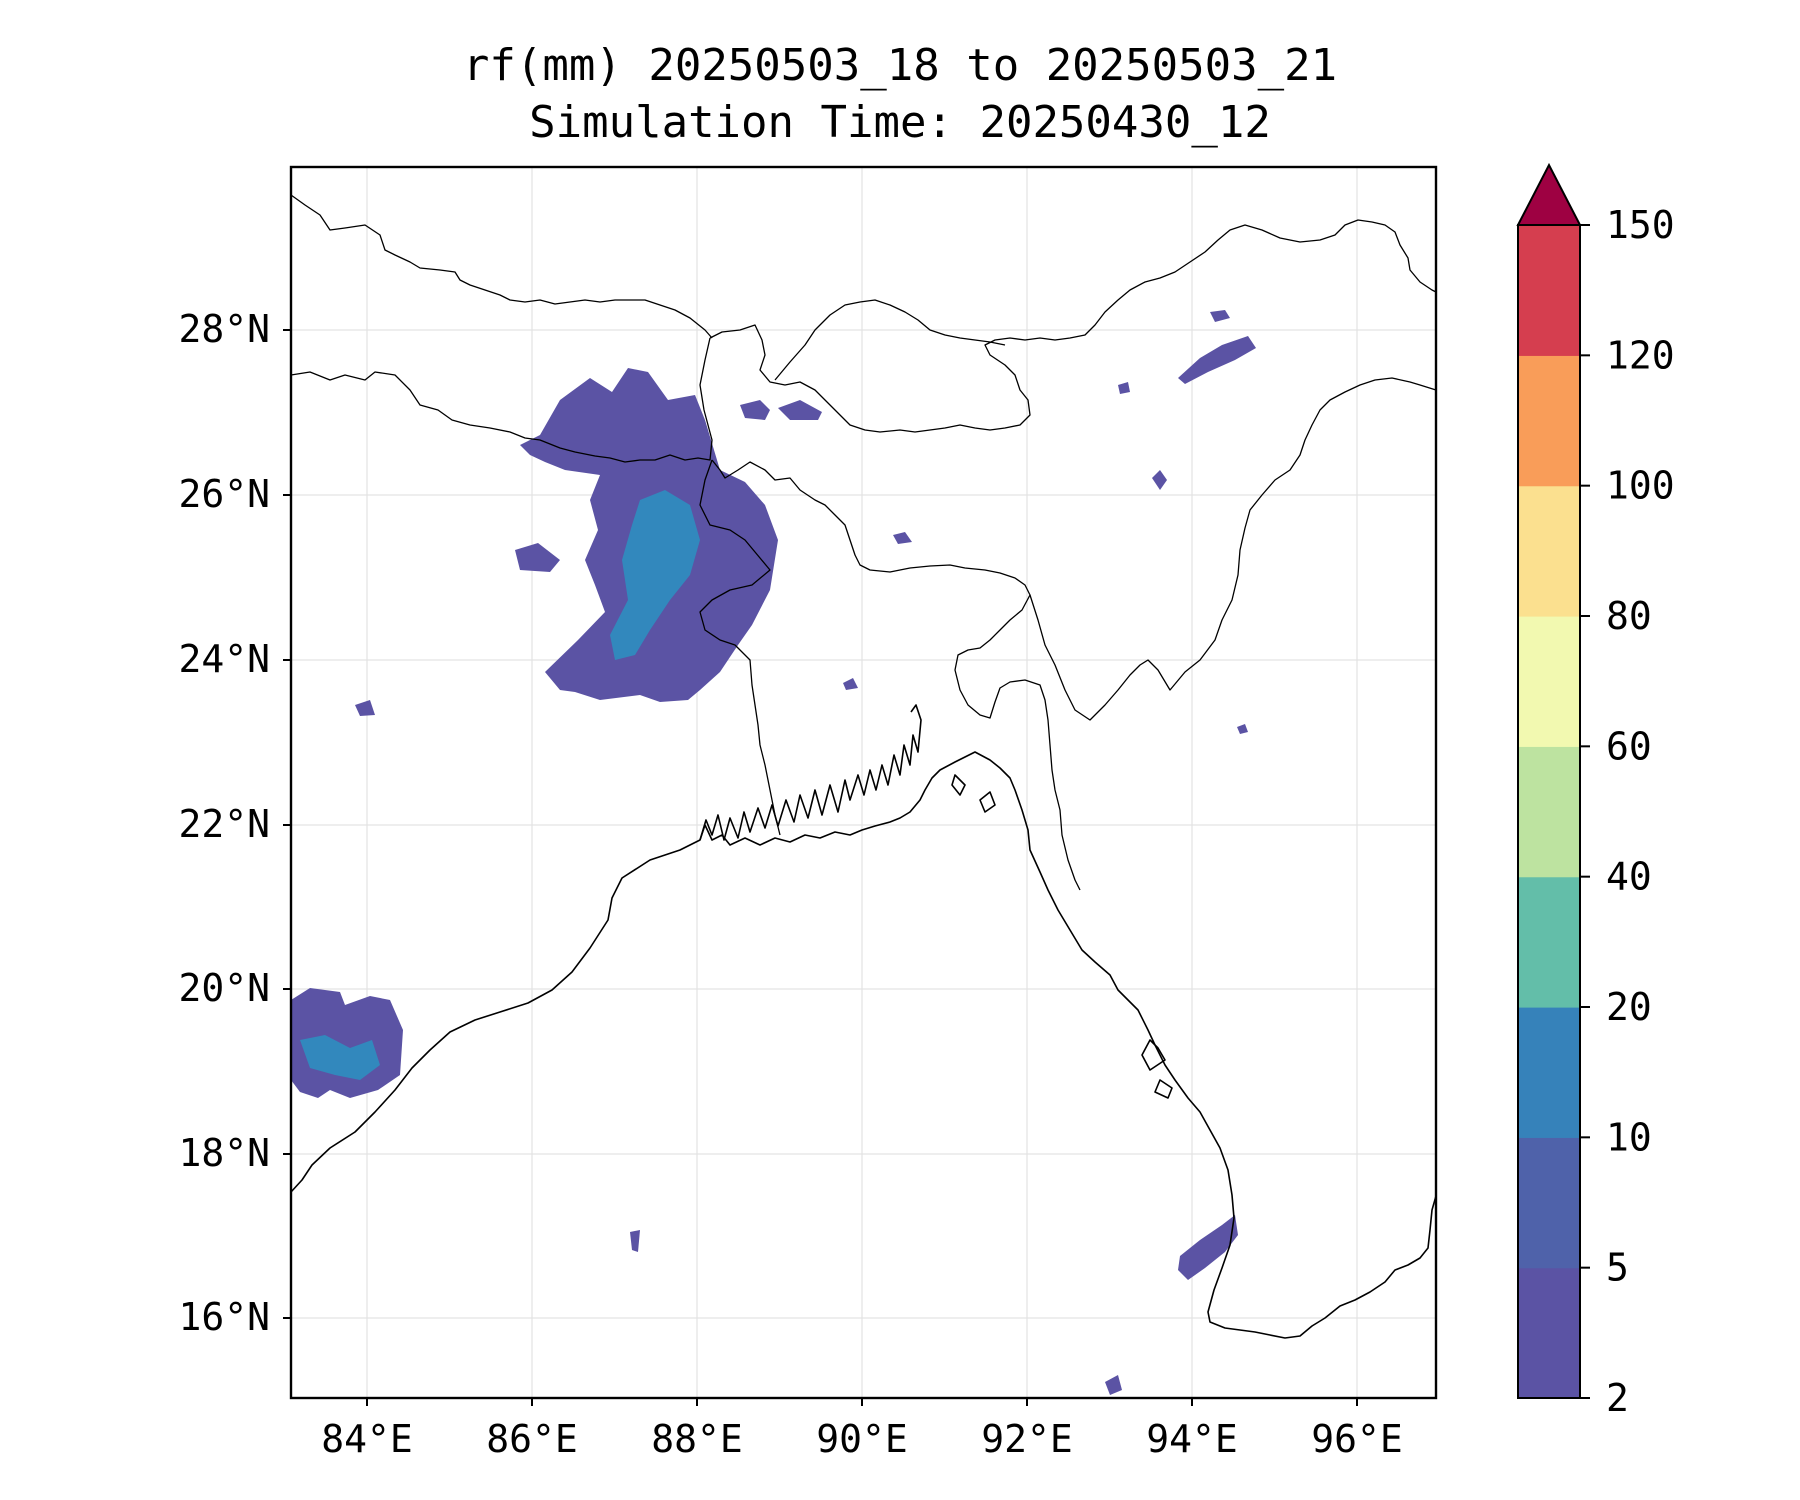 Image resolution: width=1800 pixels, height=1500 pixels. Describe the element at coordinates (532, 1439) in the screenshot. I see `lon-tick-86: 86°E` at that location.